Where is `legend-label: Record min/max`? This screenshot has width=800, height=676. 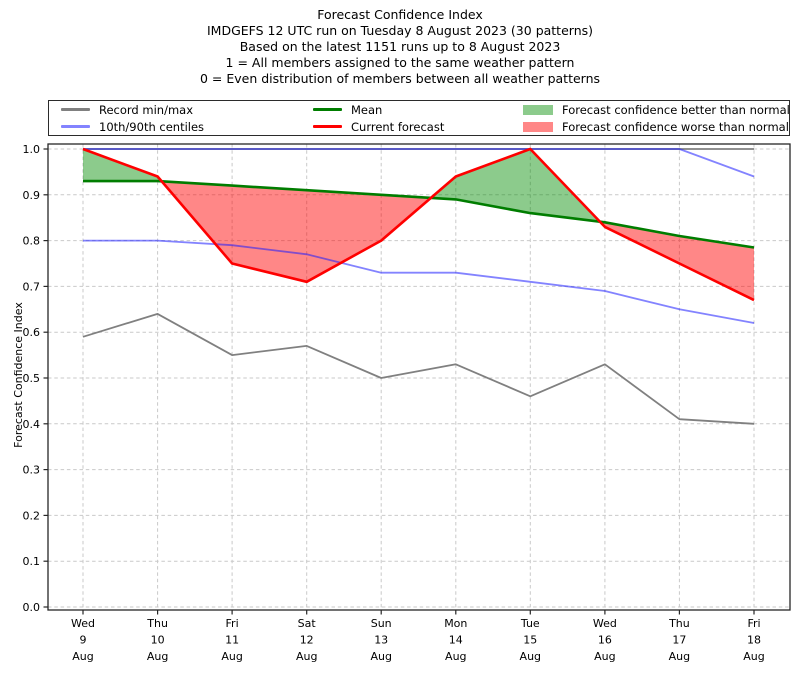 legend-label: Record min/max is located at coordinates (146, 109).